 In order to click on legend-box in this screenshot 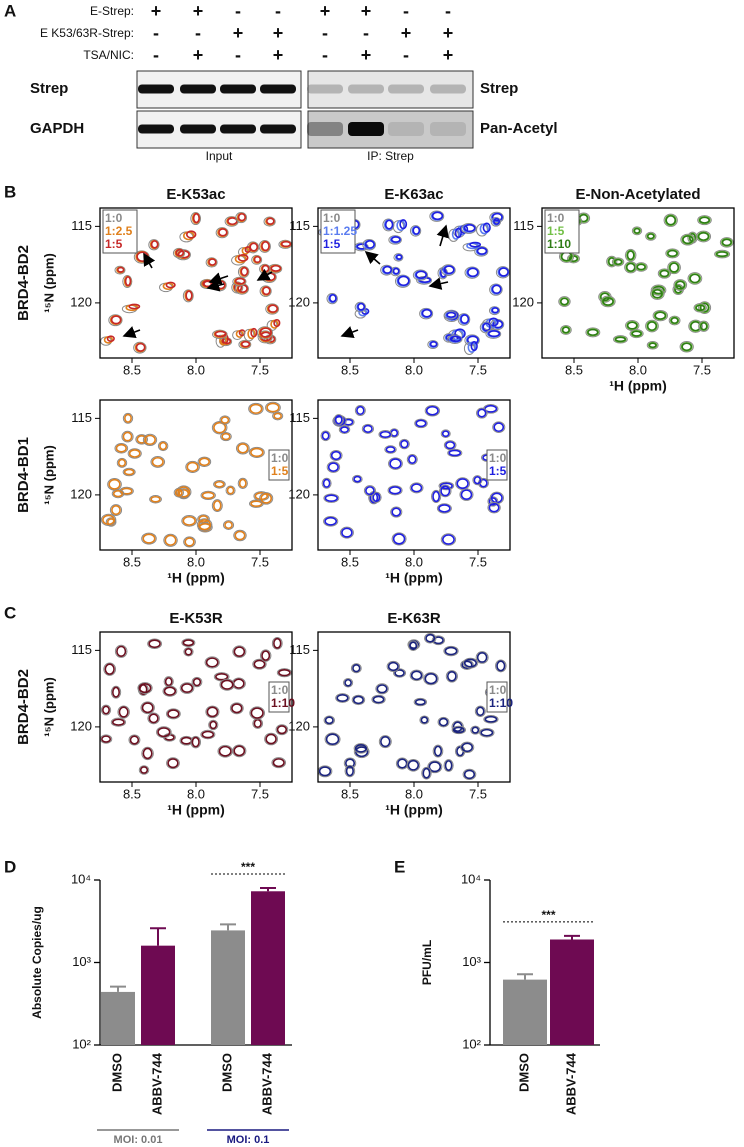, I will do `click(120, 231)`.